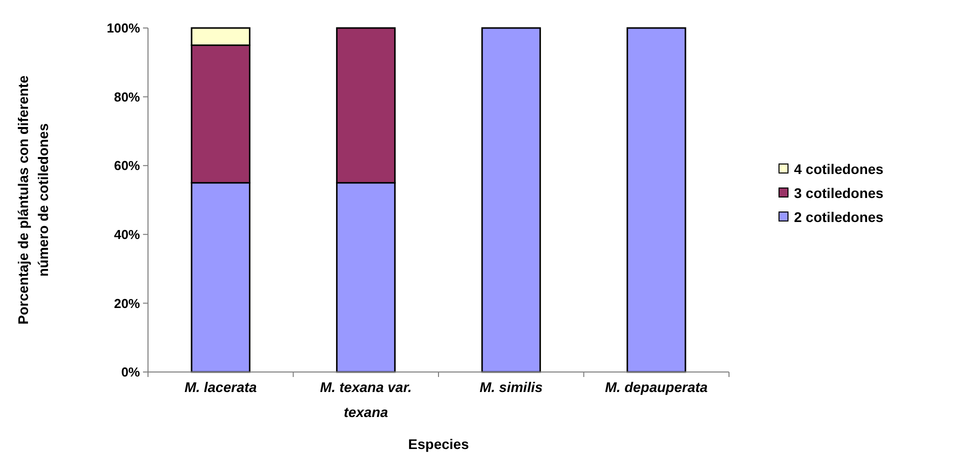 The height and width of the screenshot is (465, 967). Describe the element at coordinates (130, 372) in the screenshot. I see `y-tick-label: 0%` at that location.